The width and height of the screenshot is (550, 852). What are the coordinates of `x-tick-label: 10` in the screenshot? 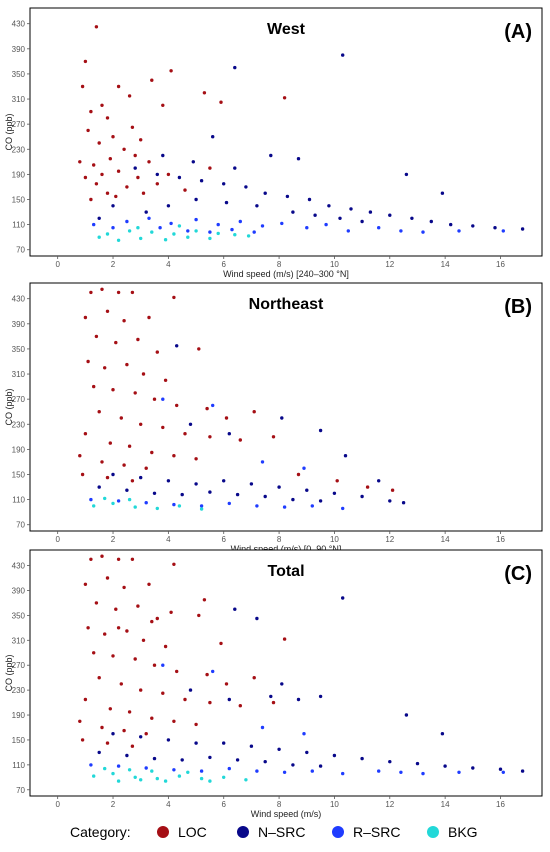 It's located at (334, 804).